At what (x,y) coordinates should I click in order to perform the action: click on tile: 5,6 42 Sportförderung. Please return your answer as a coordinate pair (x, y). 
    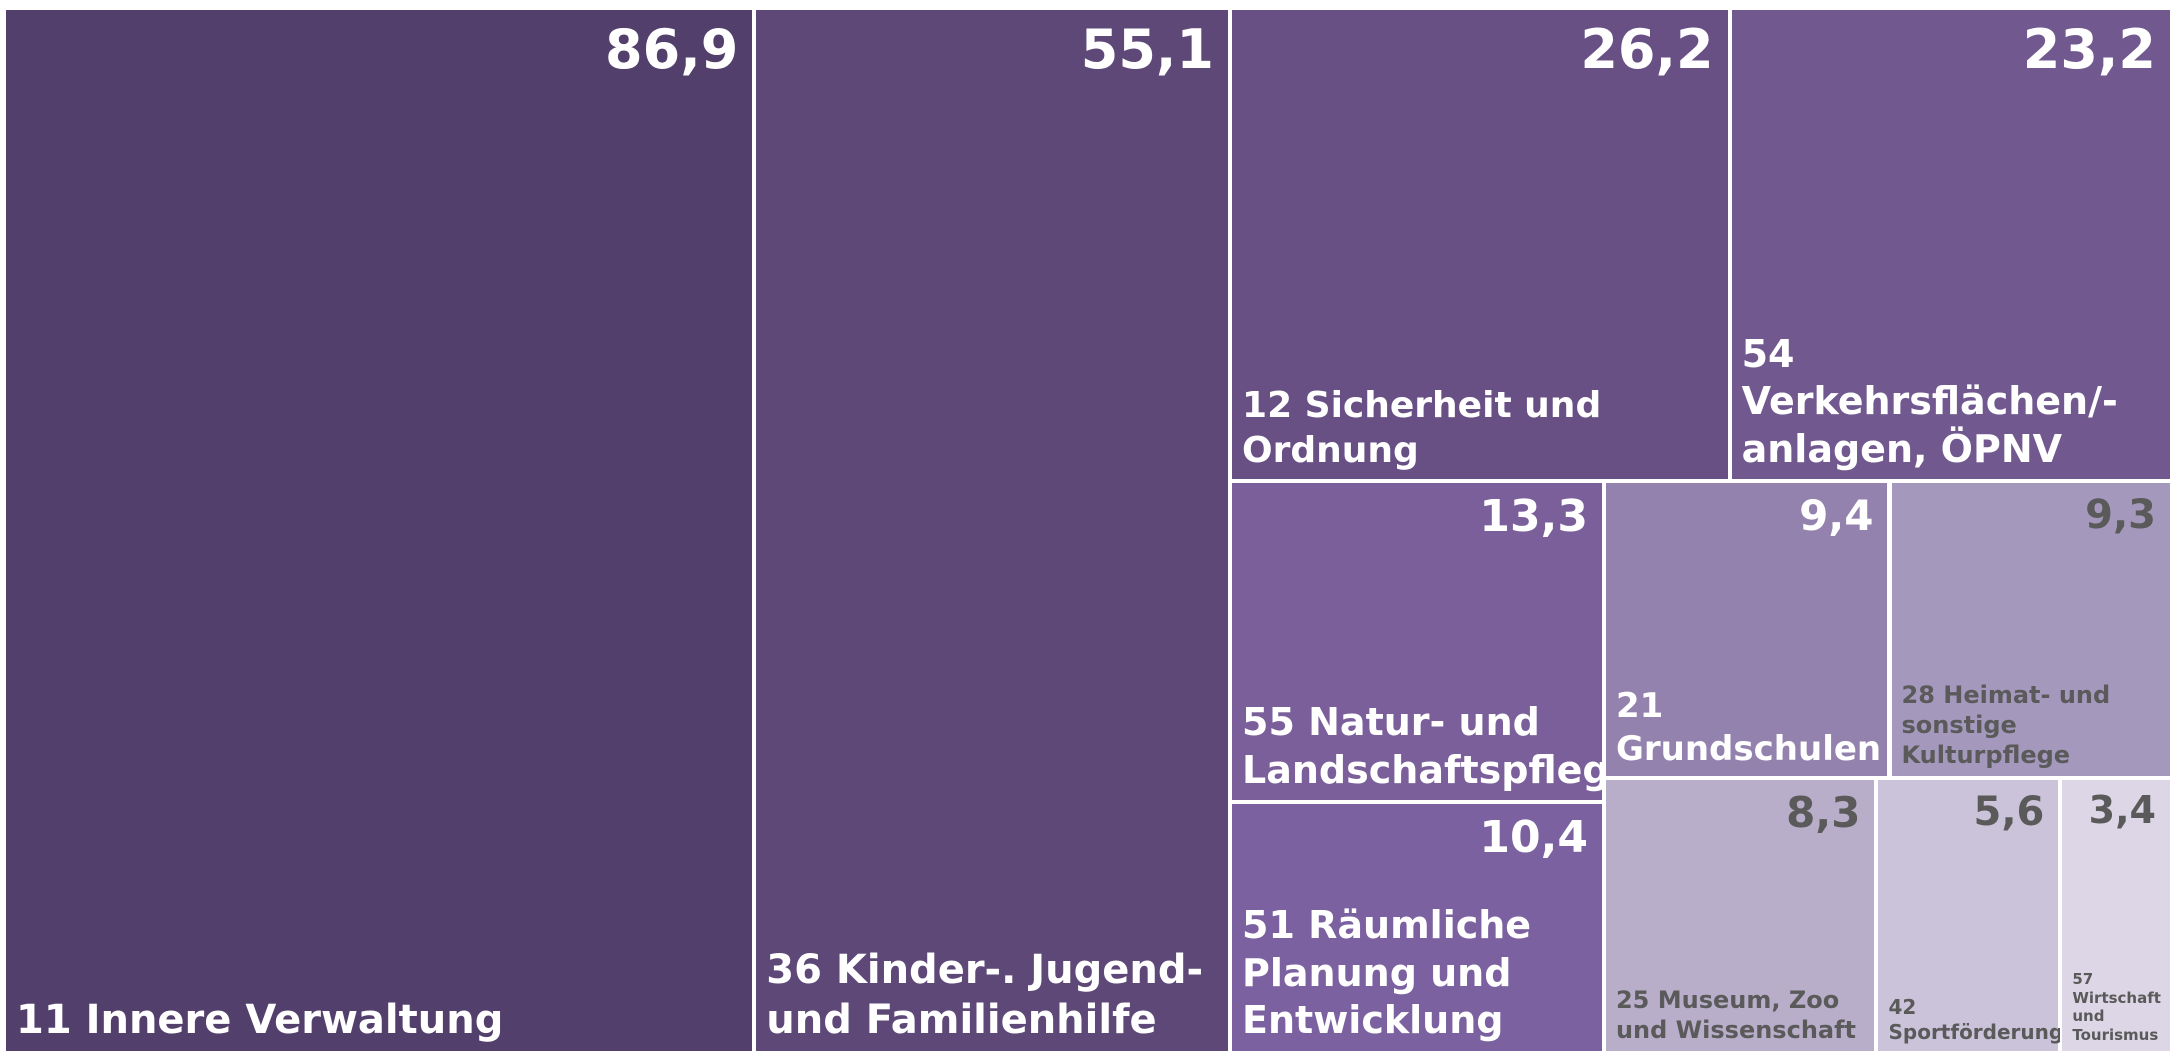
    Looking at the image, I should click on (1970, 915).